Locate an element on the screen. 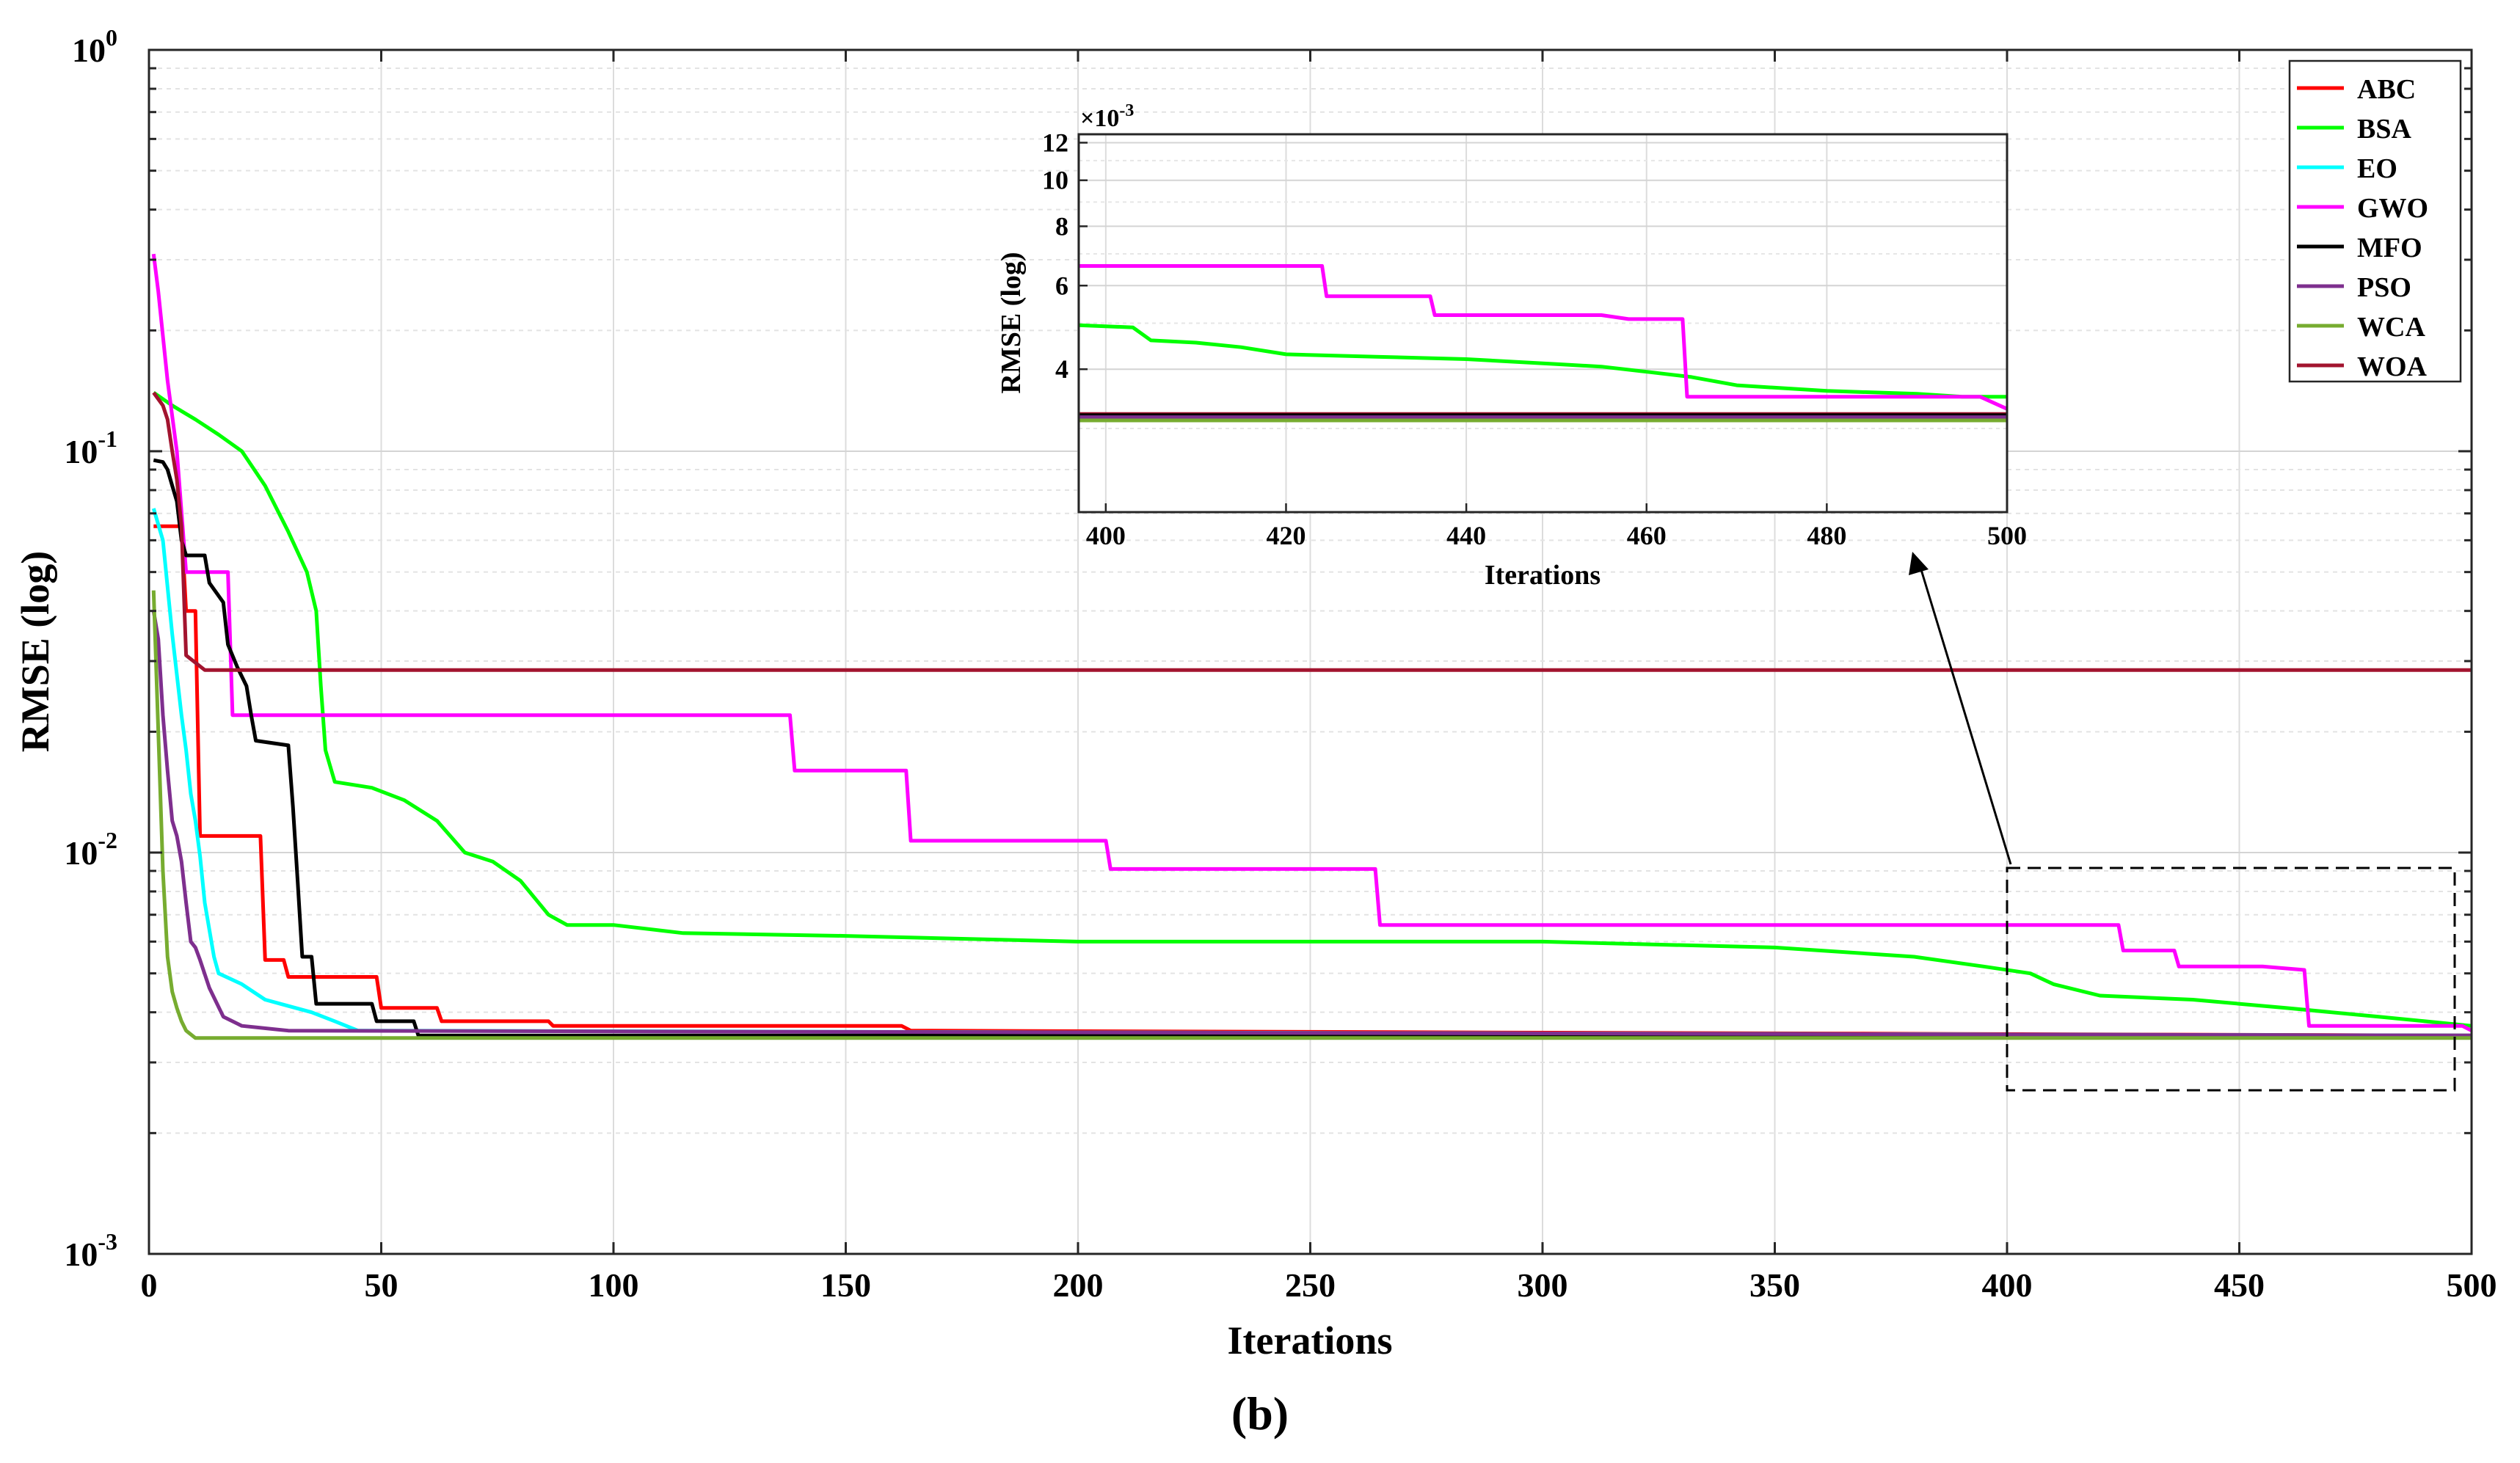 This screenshot has height=1463, width=2520. inset-series-bsa is located at coordinates (1542, 361).